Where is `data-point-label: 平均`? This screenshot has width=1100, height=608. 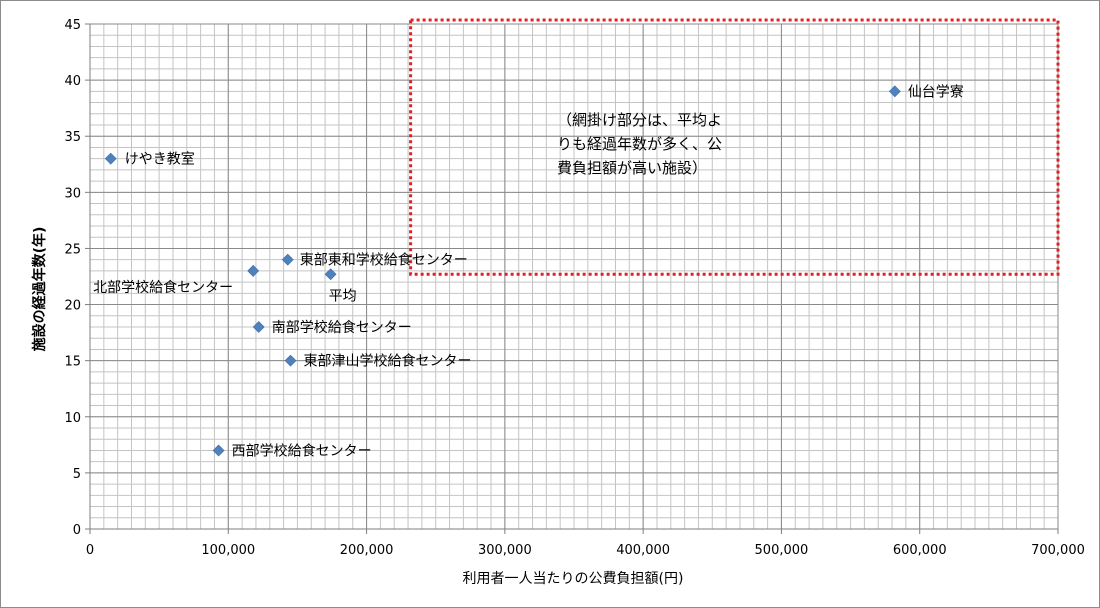 data-point-label: 平均 is located at coordinates (343, 296).